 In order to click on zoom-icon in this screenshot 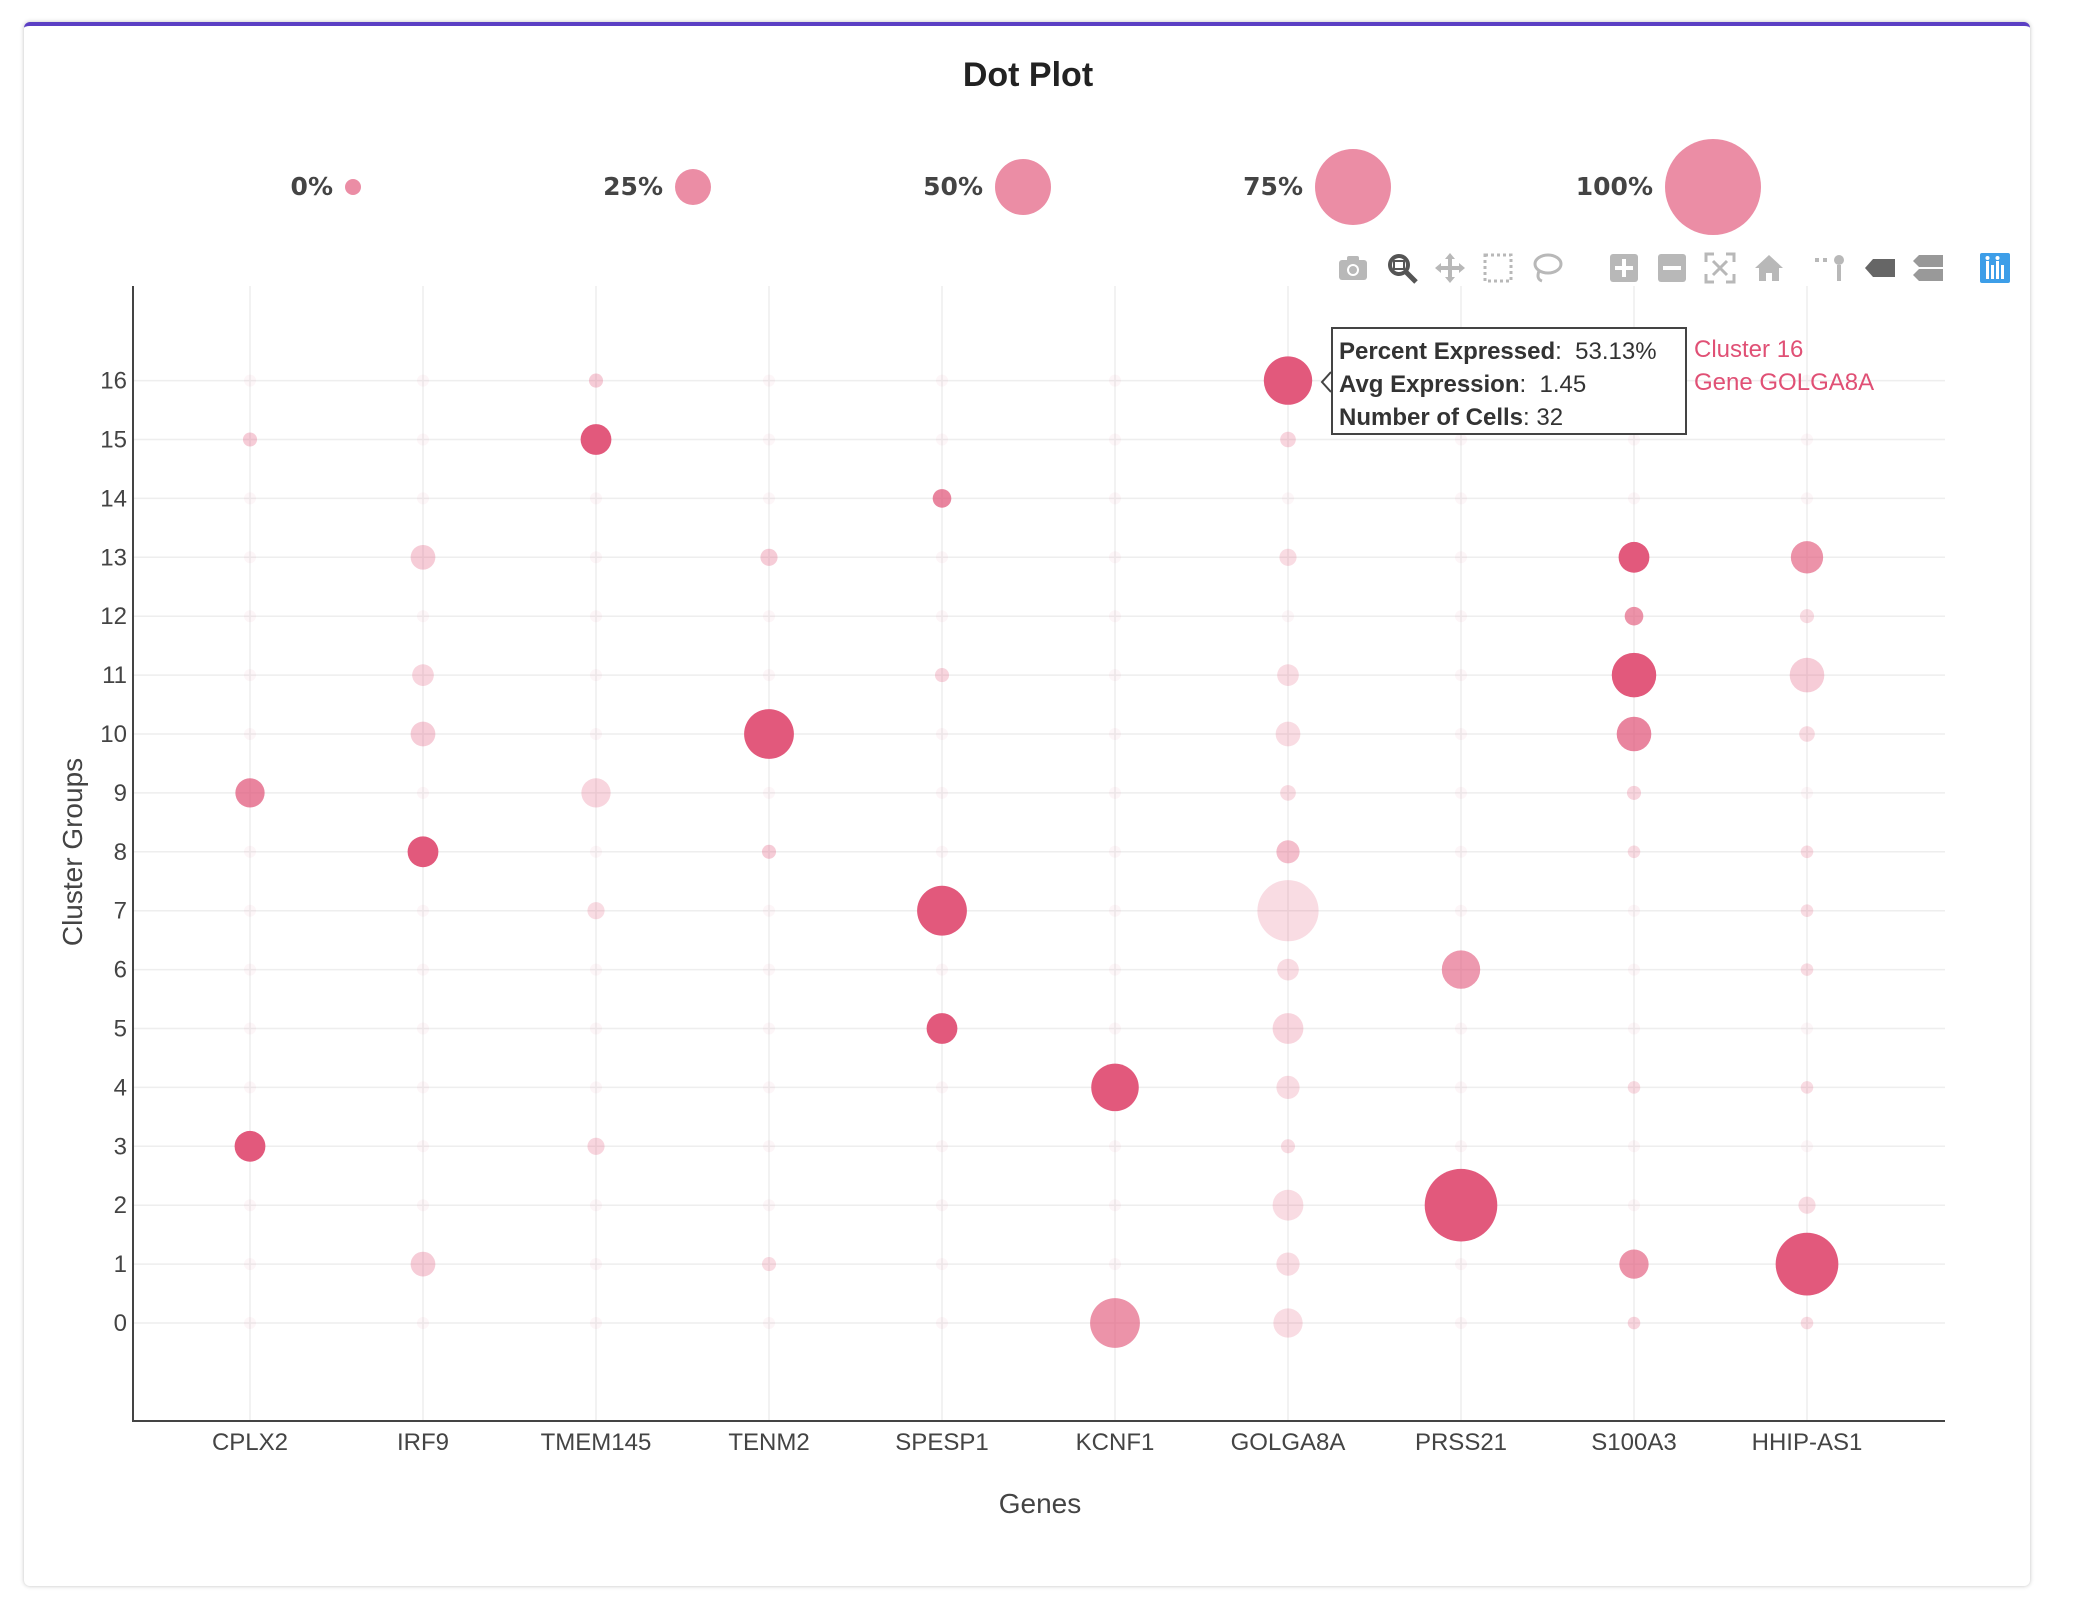, I will do `click(1402, 268)`.